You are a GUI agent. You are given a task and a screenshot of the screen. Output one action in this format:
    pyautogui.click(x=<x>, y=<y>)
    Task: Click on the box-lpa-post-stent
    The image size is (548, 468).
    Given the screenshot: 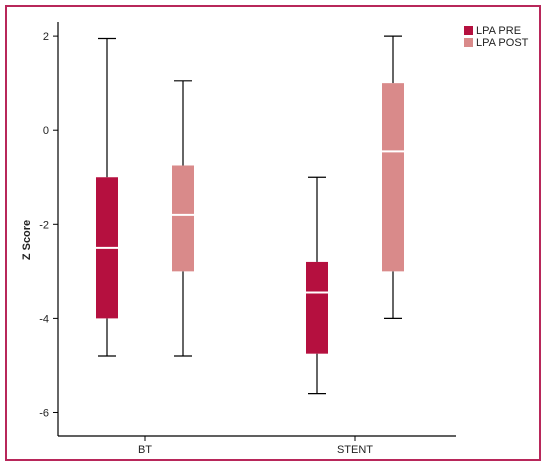 What is the action you would take?
    pyautogui.click(x=393, y=177)
    